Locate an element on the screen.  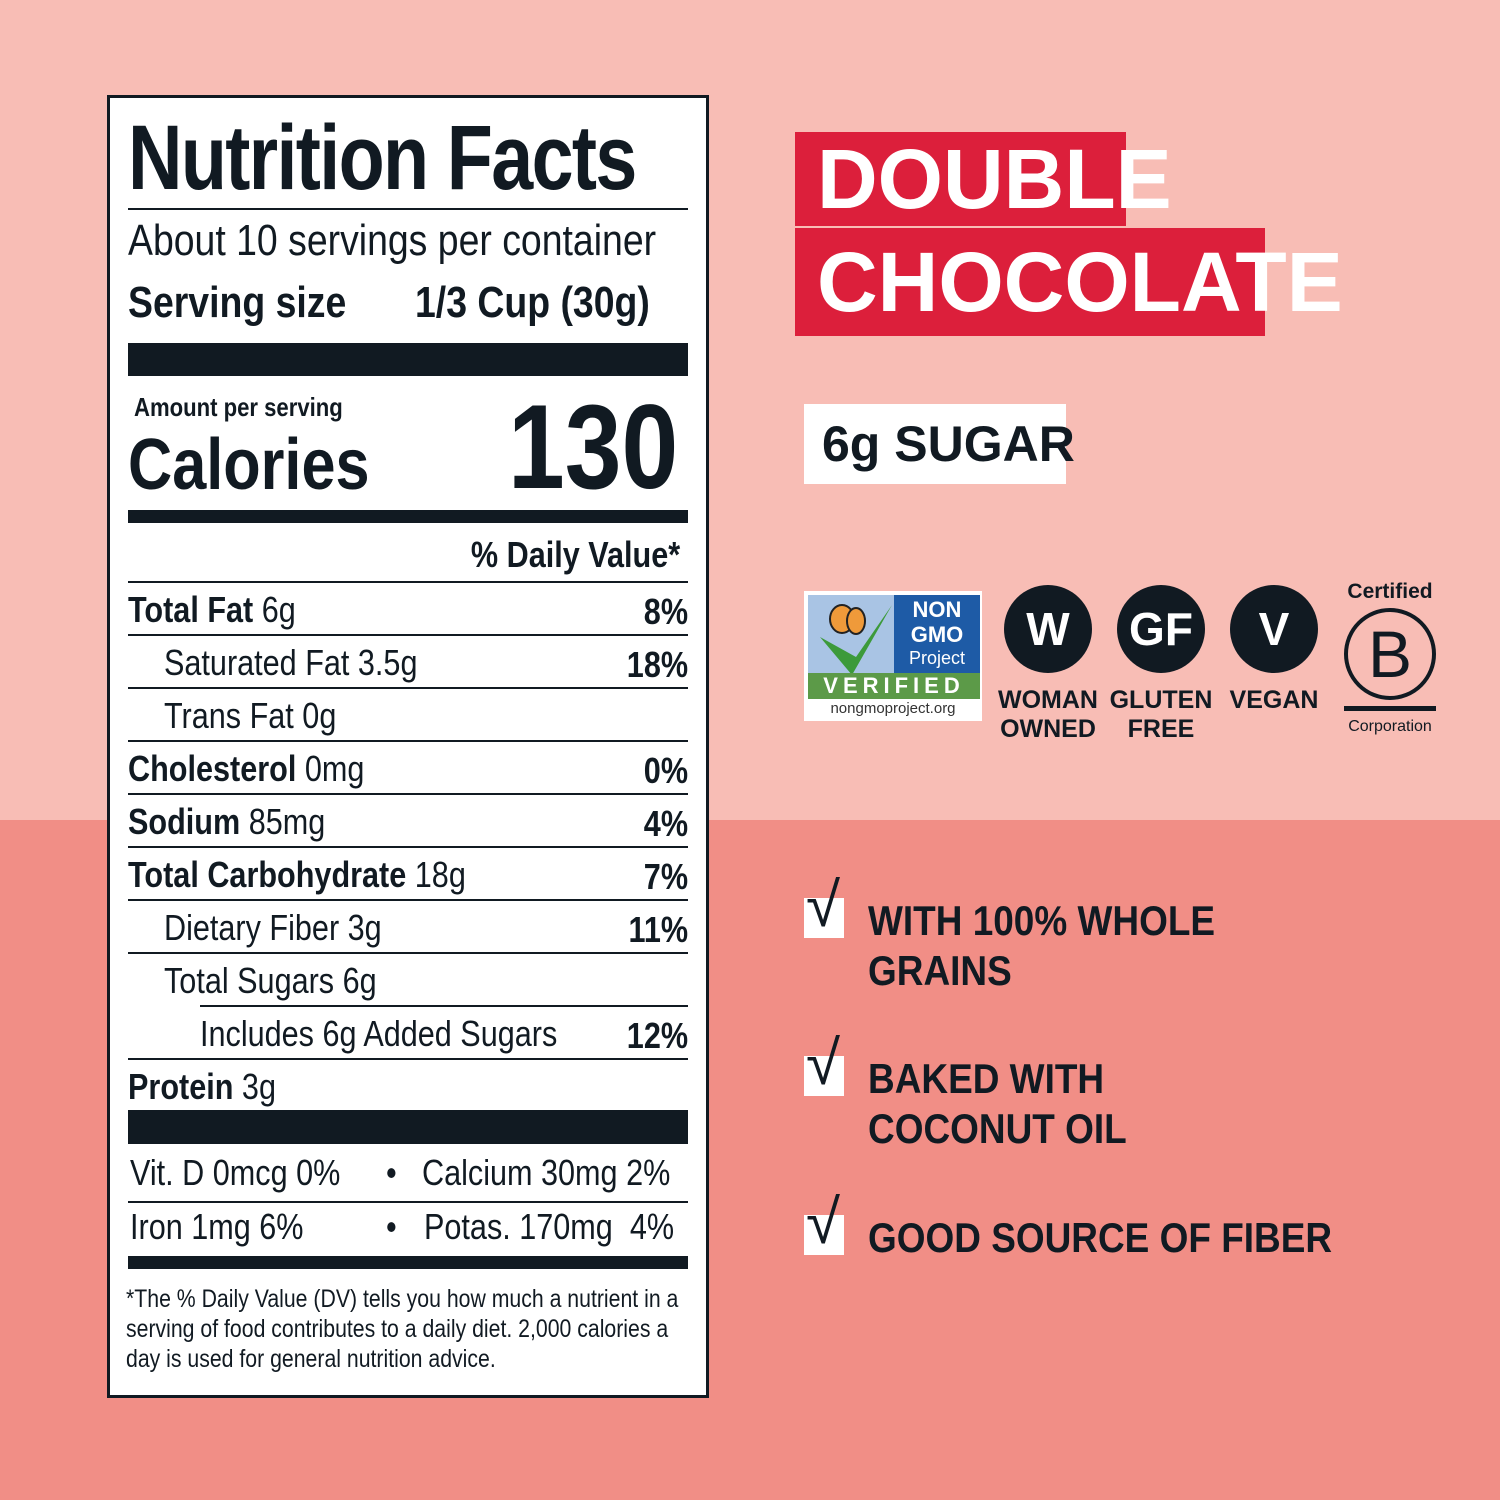
gluten-free-badge: GF is located at coordinates (1161, 629).